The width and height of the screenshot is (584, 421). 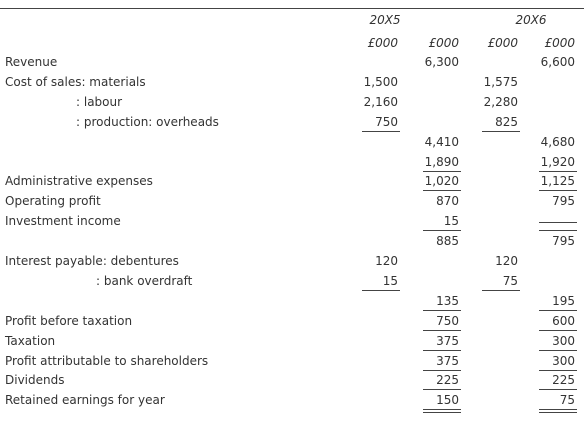 What do you see at coordinates (563, 320) in the screenshot?
I see `cell-value: 600` at bounding box center [563, 320].